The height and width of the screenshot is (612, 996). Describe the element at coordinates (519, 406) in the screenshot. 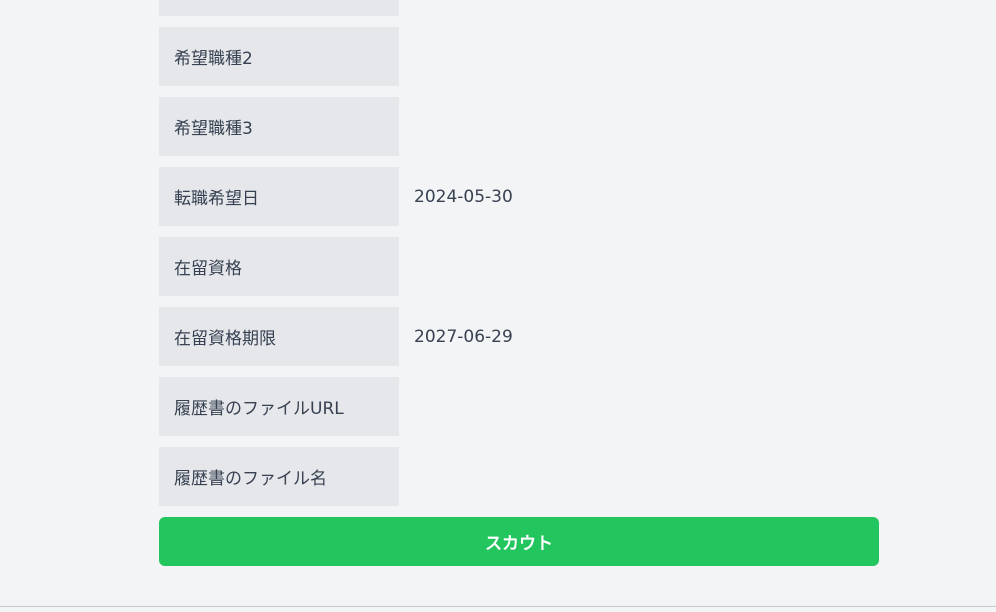

I see `detail-row: 履歴書のファイルURL` at that location.